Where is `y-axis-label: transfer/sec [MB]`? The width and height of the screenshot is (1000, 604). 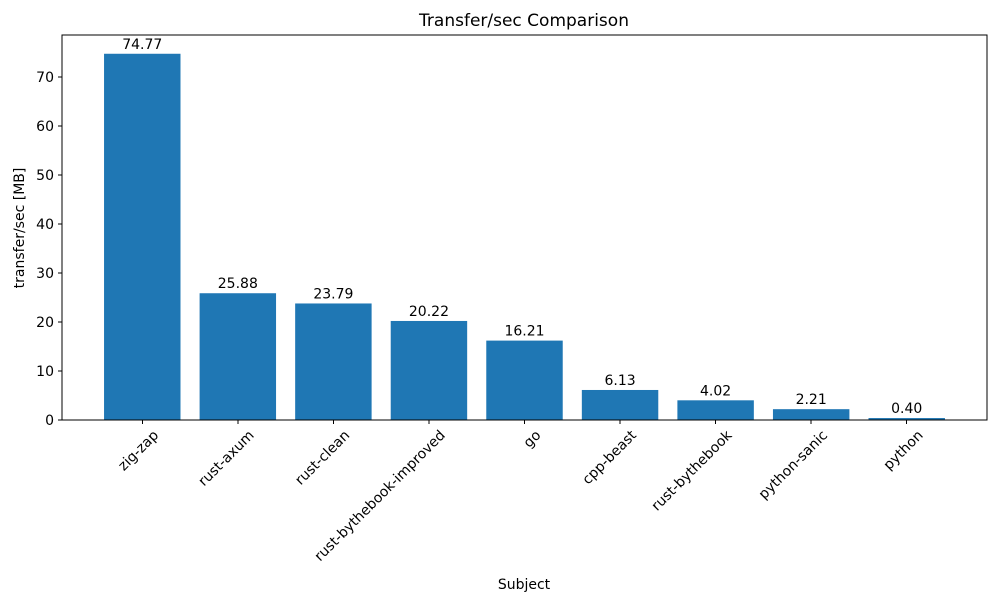 y-axis-label: transfer/sec [MB] is located at coordinates (20, 228).